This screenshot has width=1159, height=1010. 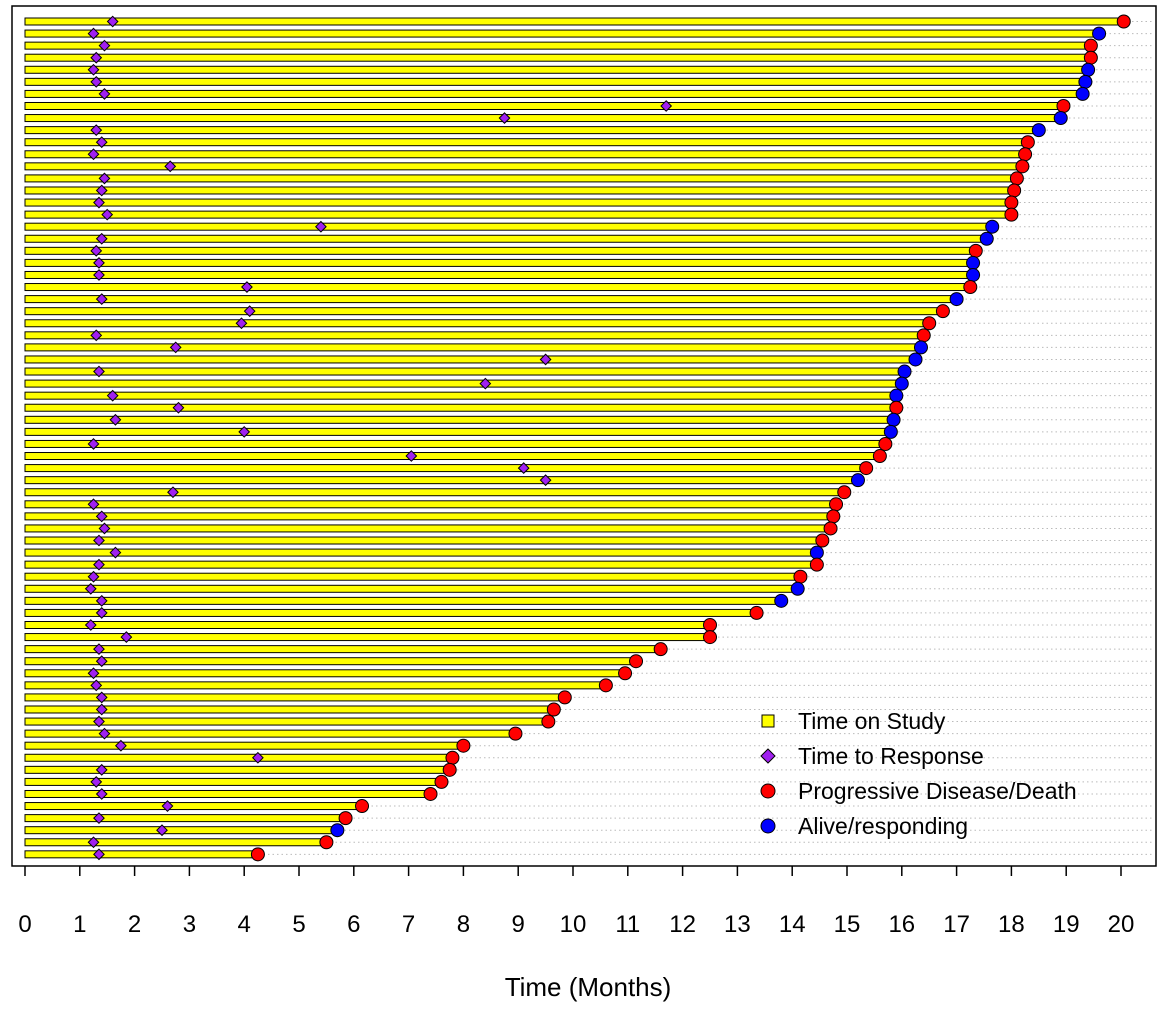 What do you see at coordinates (872, 721) in the screenshot?
I see `legend-label: Time on Study` at bounding box center [872, 721].